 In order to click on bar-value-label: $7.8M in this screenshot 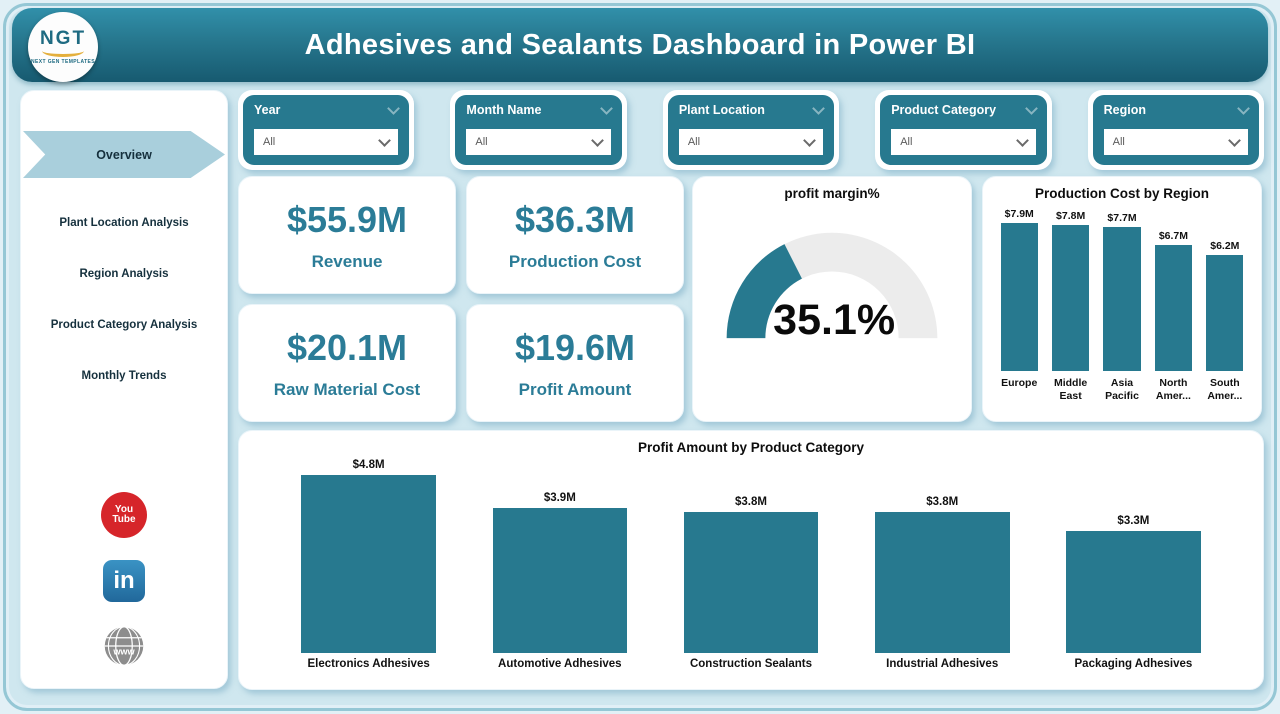, I will do `click(1071, 216)`.